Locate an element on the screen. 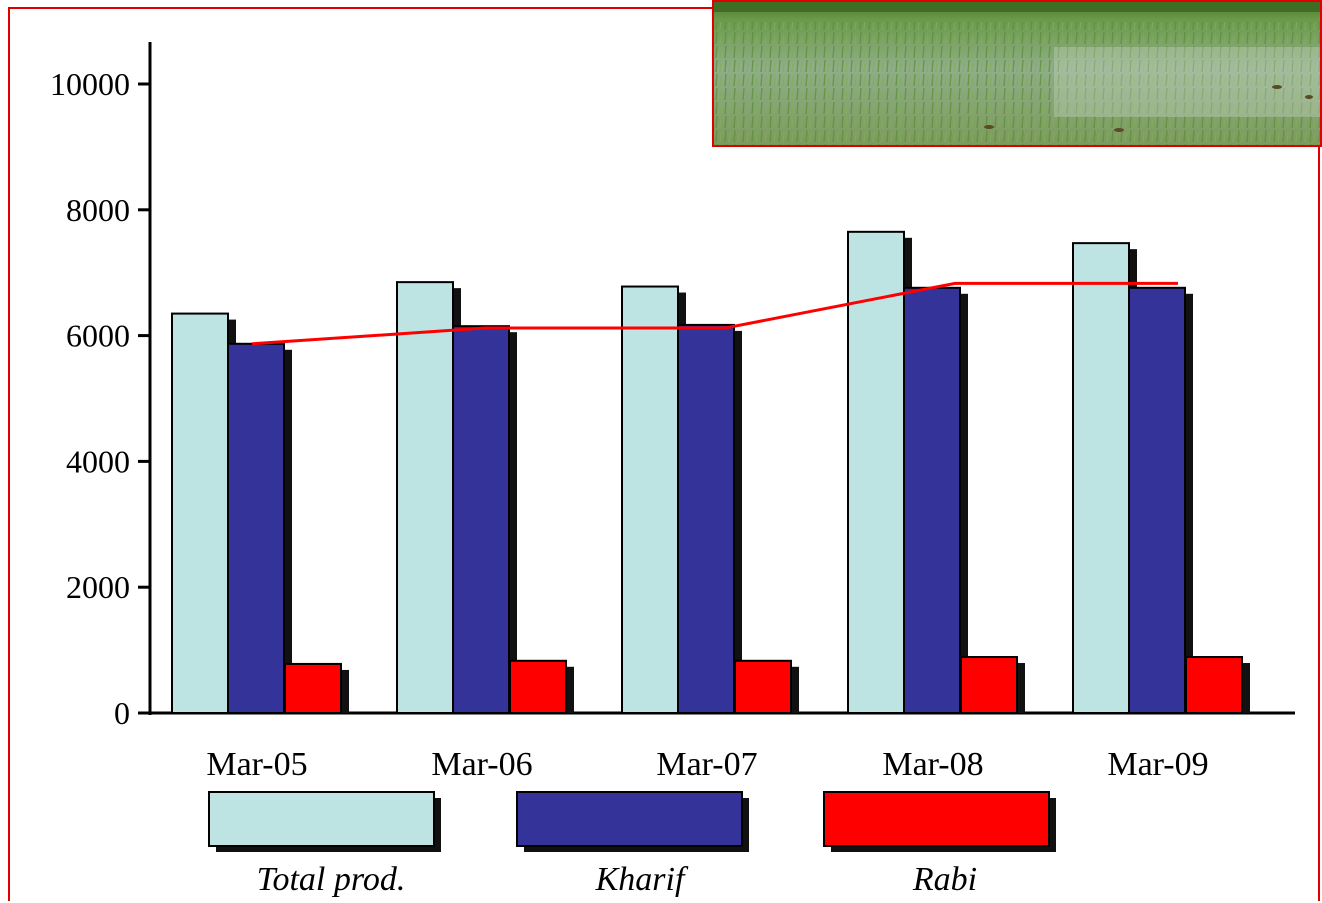  bar-Mar-07-kharif is located at coordinates (706, 518).